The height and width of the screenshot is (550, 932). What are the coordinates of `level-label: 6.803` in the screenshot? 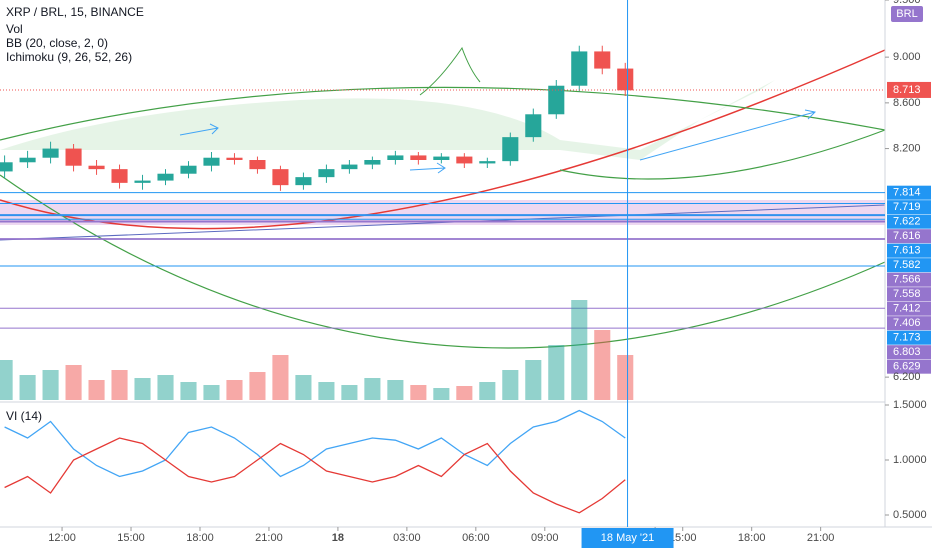 It's located at (907, 352).